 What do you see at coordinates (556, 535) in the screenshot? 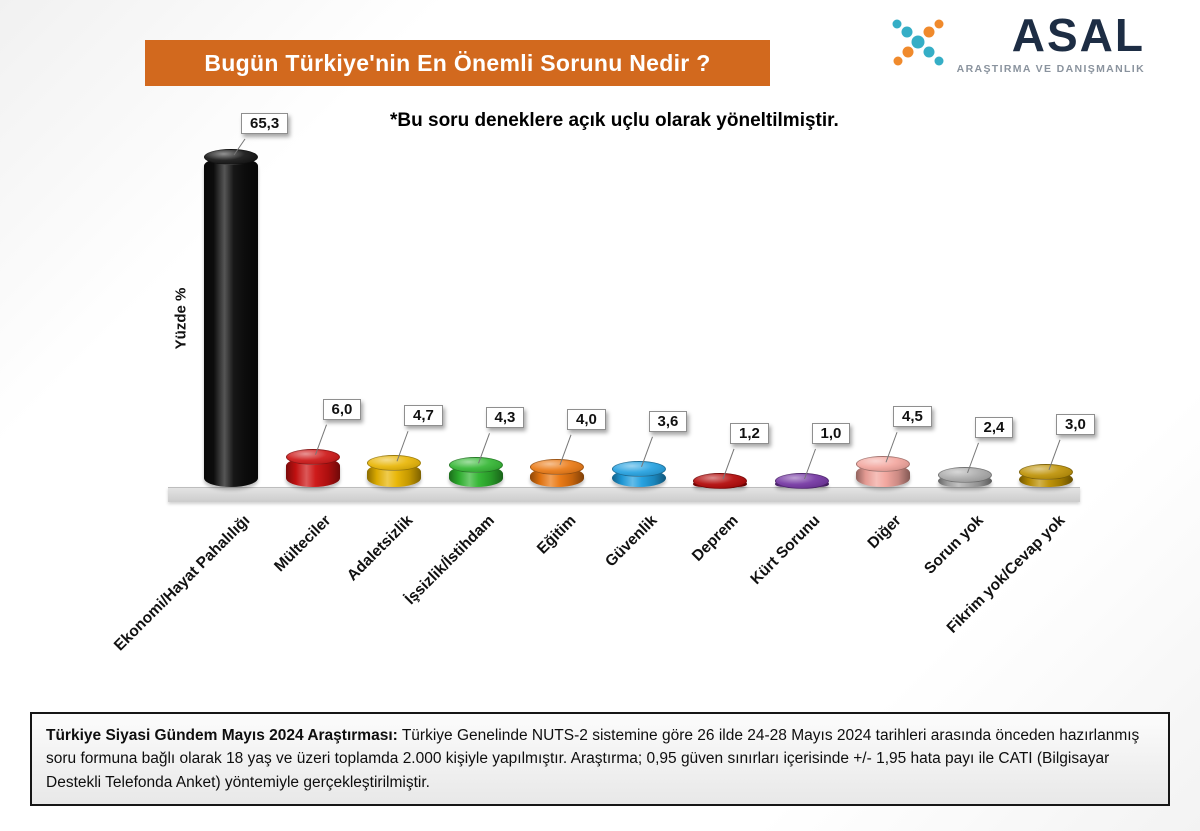
I see `category-label: Eğitim` at bounding box center [556, 535].